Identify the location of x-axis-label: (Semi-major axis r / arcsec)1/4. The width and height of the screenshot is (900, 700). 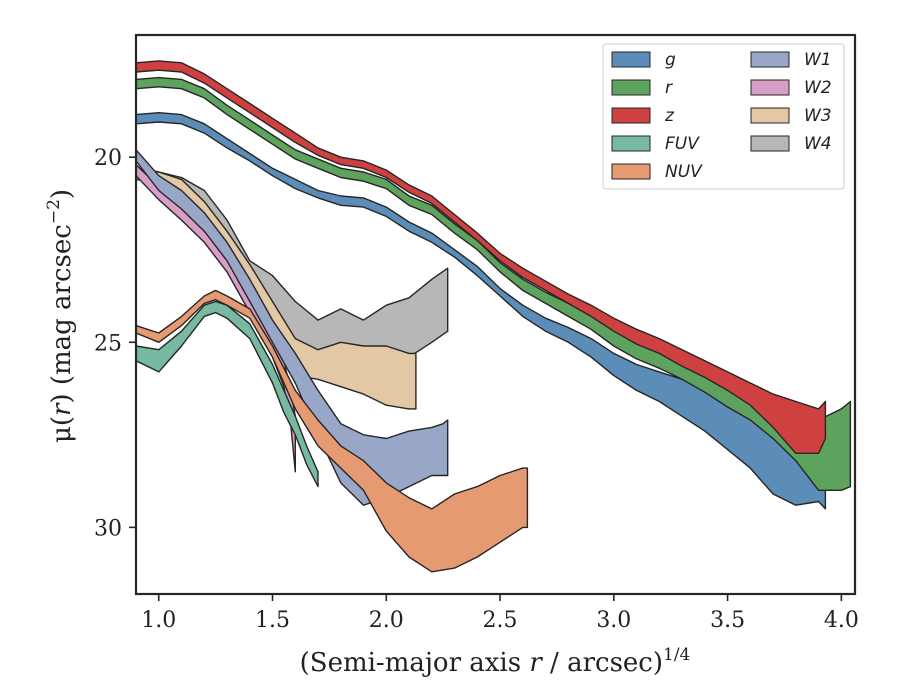
(495, 661).